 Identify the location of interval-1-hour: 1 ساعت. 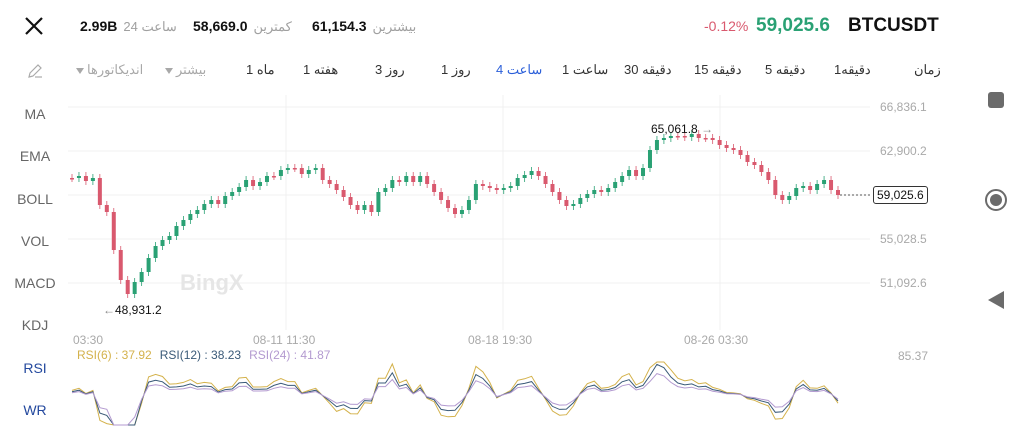
(585, 69).